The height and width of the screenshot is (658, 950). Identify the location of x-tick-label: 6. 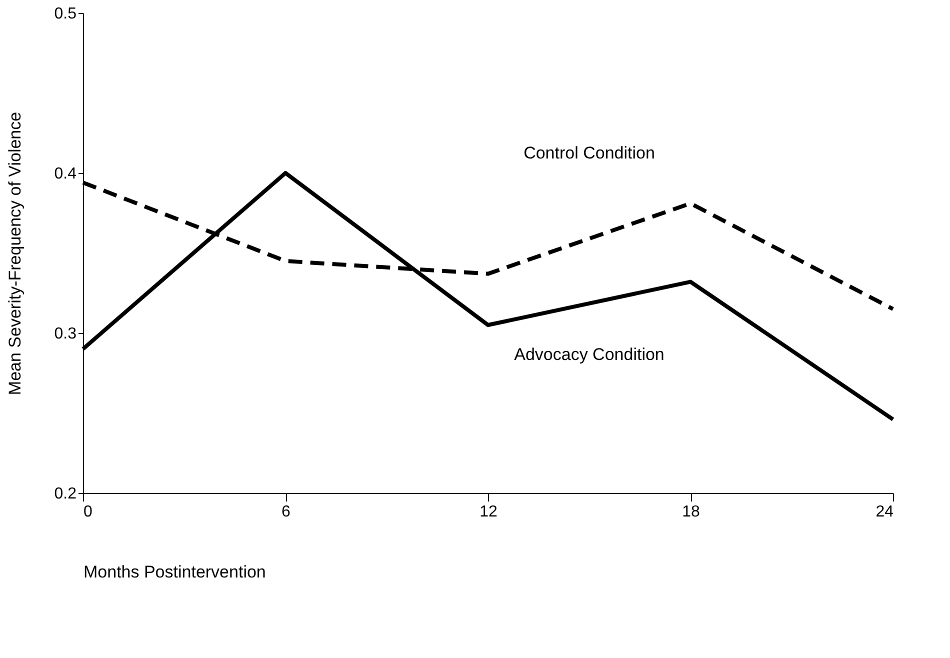
(286, 512).